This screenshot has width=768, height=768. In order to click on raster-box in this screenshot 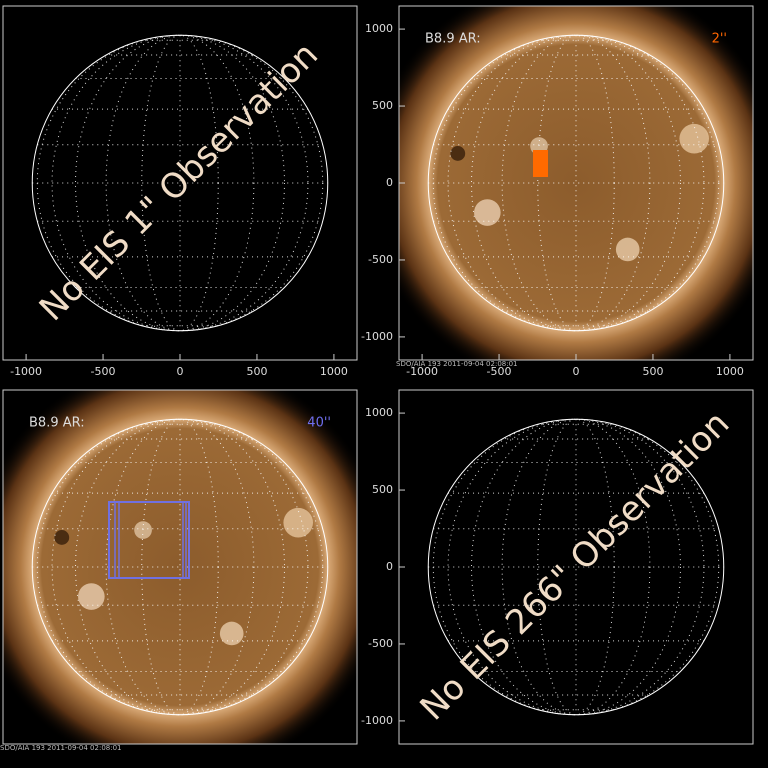, I will do `click(149, 540)`.